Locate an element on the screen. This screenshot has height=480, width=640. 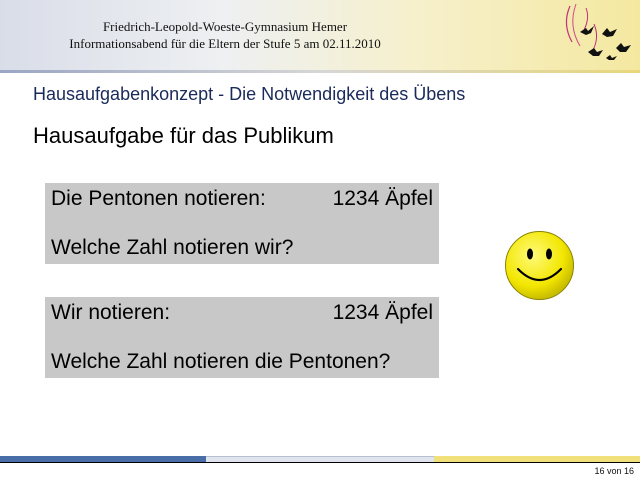
school-name: Friedrich-Leopold-Woeste-Gymnasium Hemer is located at coordinates (225, 26).